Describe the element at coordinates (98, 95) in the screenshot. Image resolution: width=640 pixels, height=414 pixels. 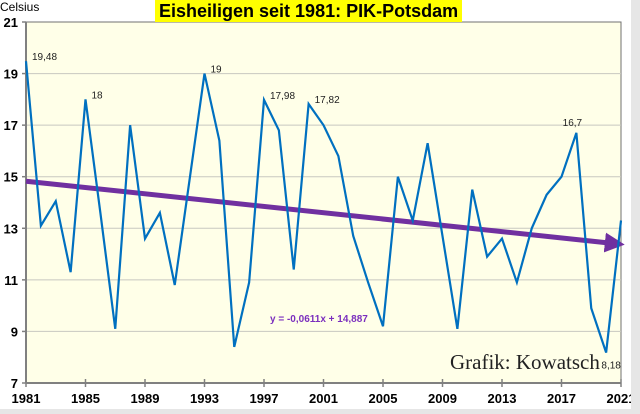
I see `data-label: 18` at that location.